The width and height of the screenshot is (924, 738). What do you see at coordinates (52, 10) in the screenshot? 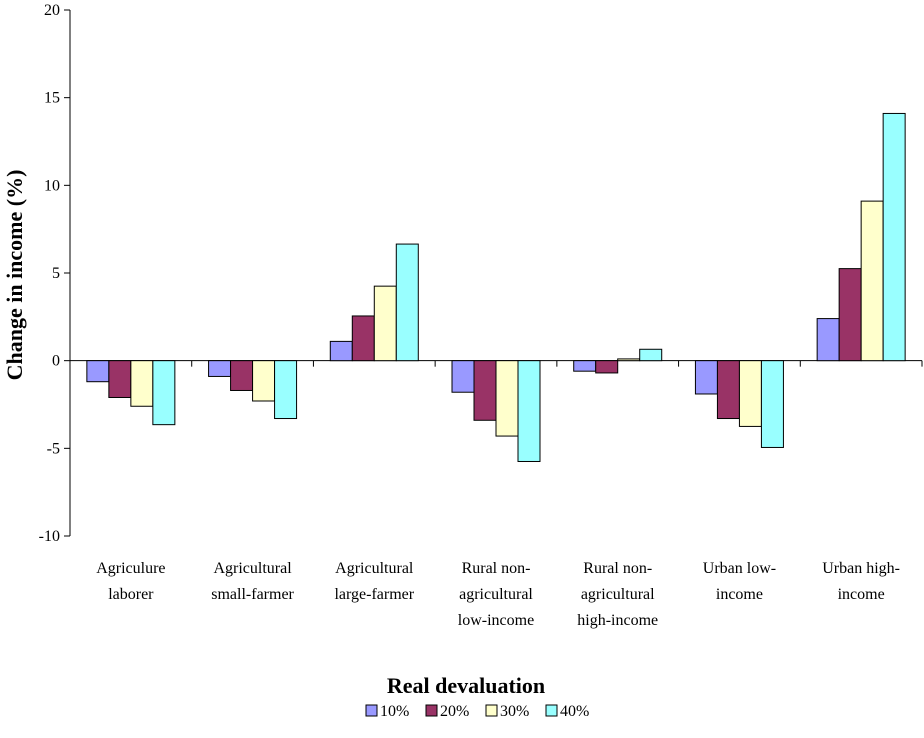
I see `y-tick-label: 20` at bounding box center [52, 10].